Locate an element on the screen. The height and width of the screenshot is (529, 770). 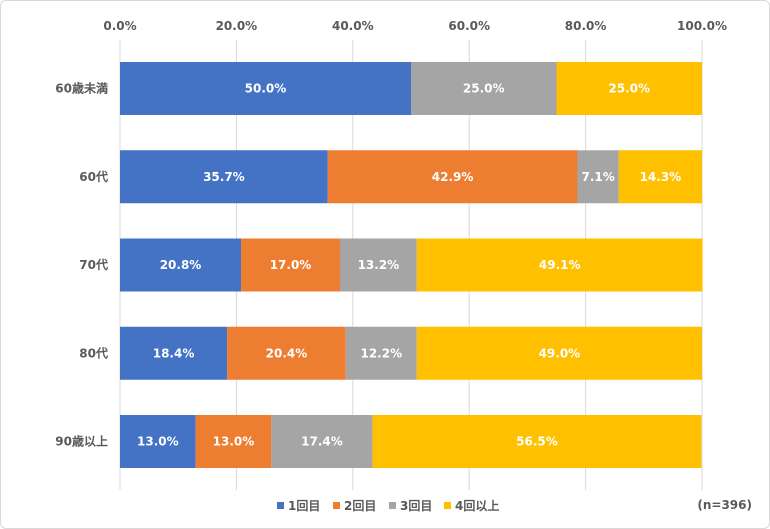
data-label: 35.7% is located at coordinates (224, 177).